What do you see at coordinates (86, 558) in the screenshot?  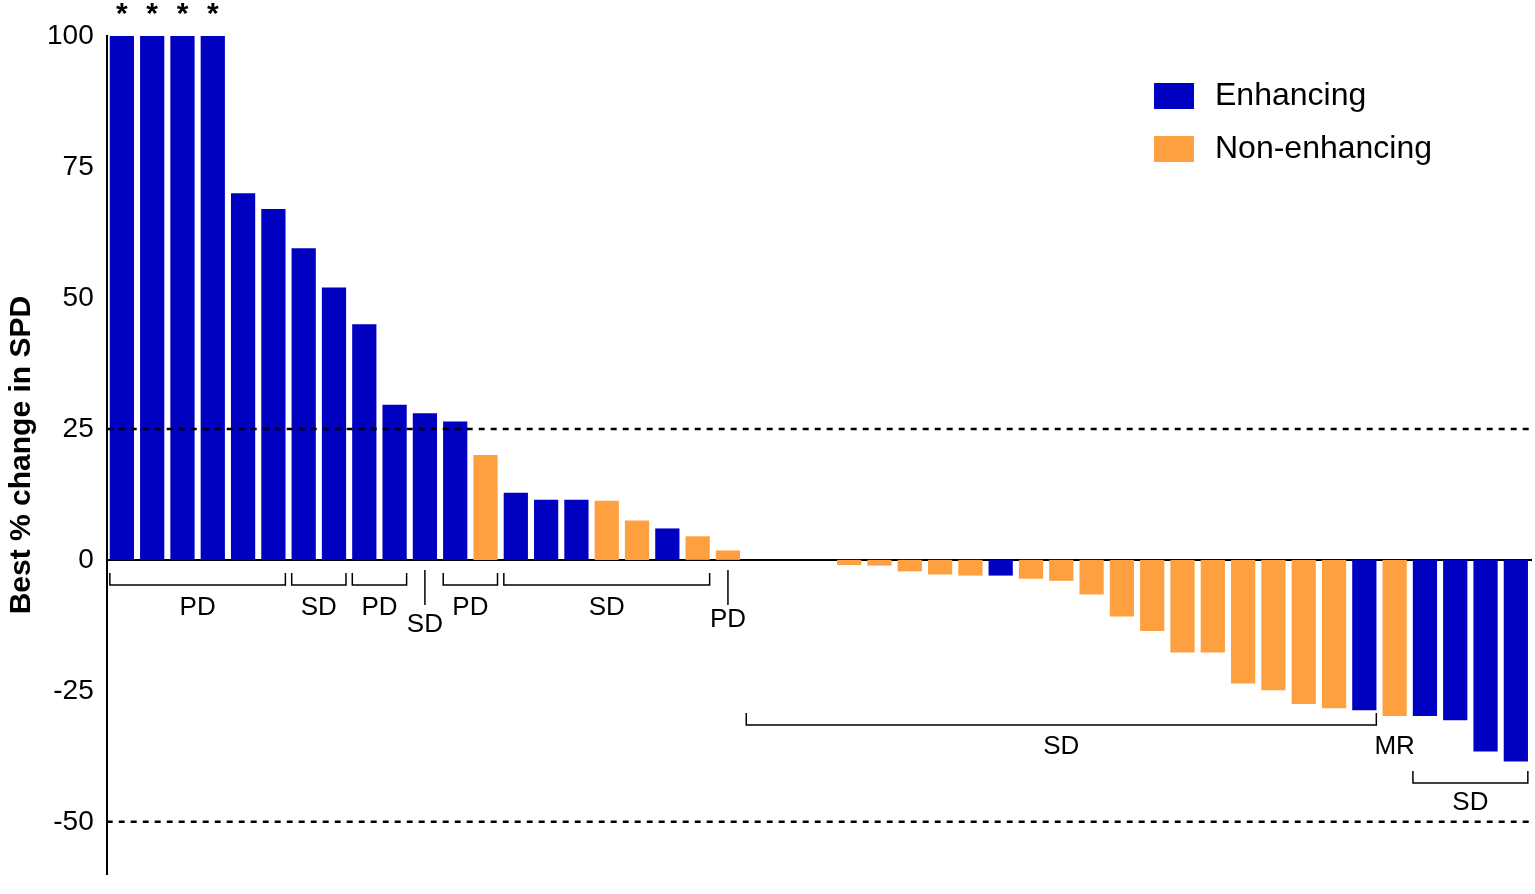 I see `y-tick-label: 0` at bounding box center [86, 558].